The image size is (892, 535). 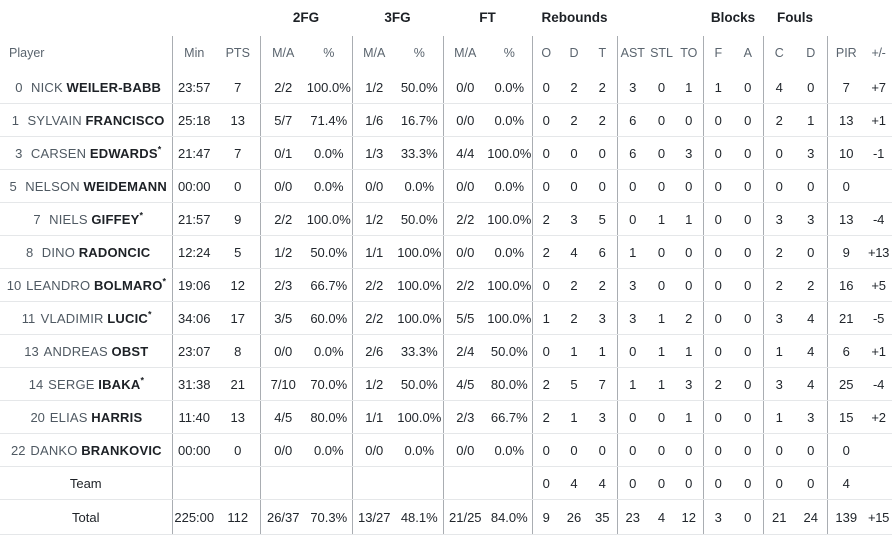 I want to click on cell-fg2-pct: 66.7%, so click(x=329, y=285).